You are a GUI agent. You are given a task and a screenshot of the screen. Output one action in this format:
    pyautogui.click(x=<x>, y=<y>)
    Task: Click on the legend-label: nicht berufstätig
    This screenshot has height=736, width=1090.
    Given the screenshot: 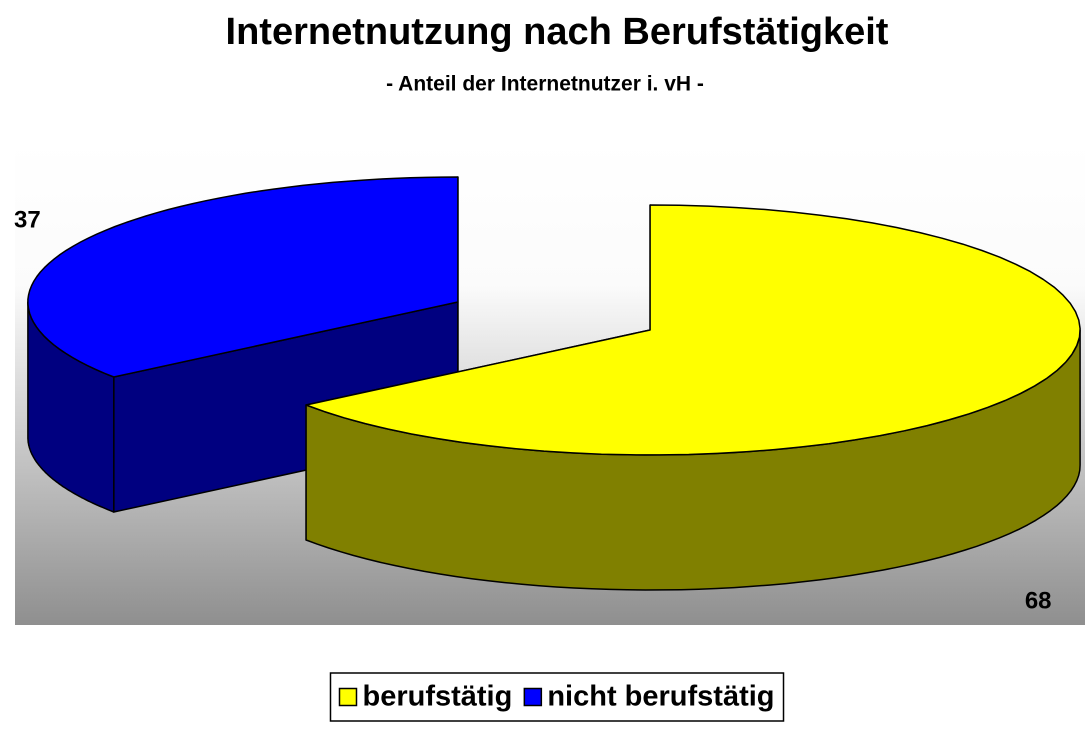 What is the action you would take?
    pyautogui.click(x=660, y=697)
    